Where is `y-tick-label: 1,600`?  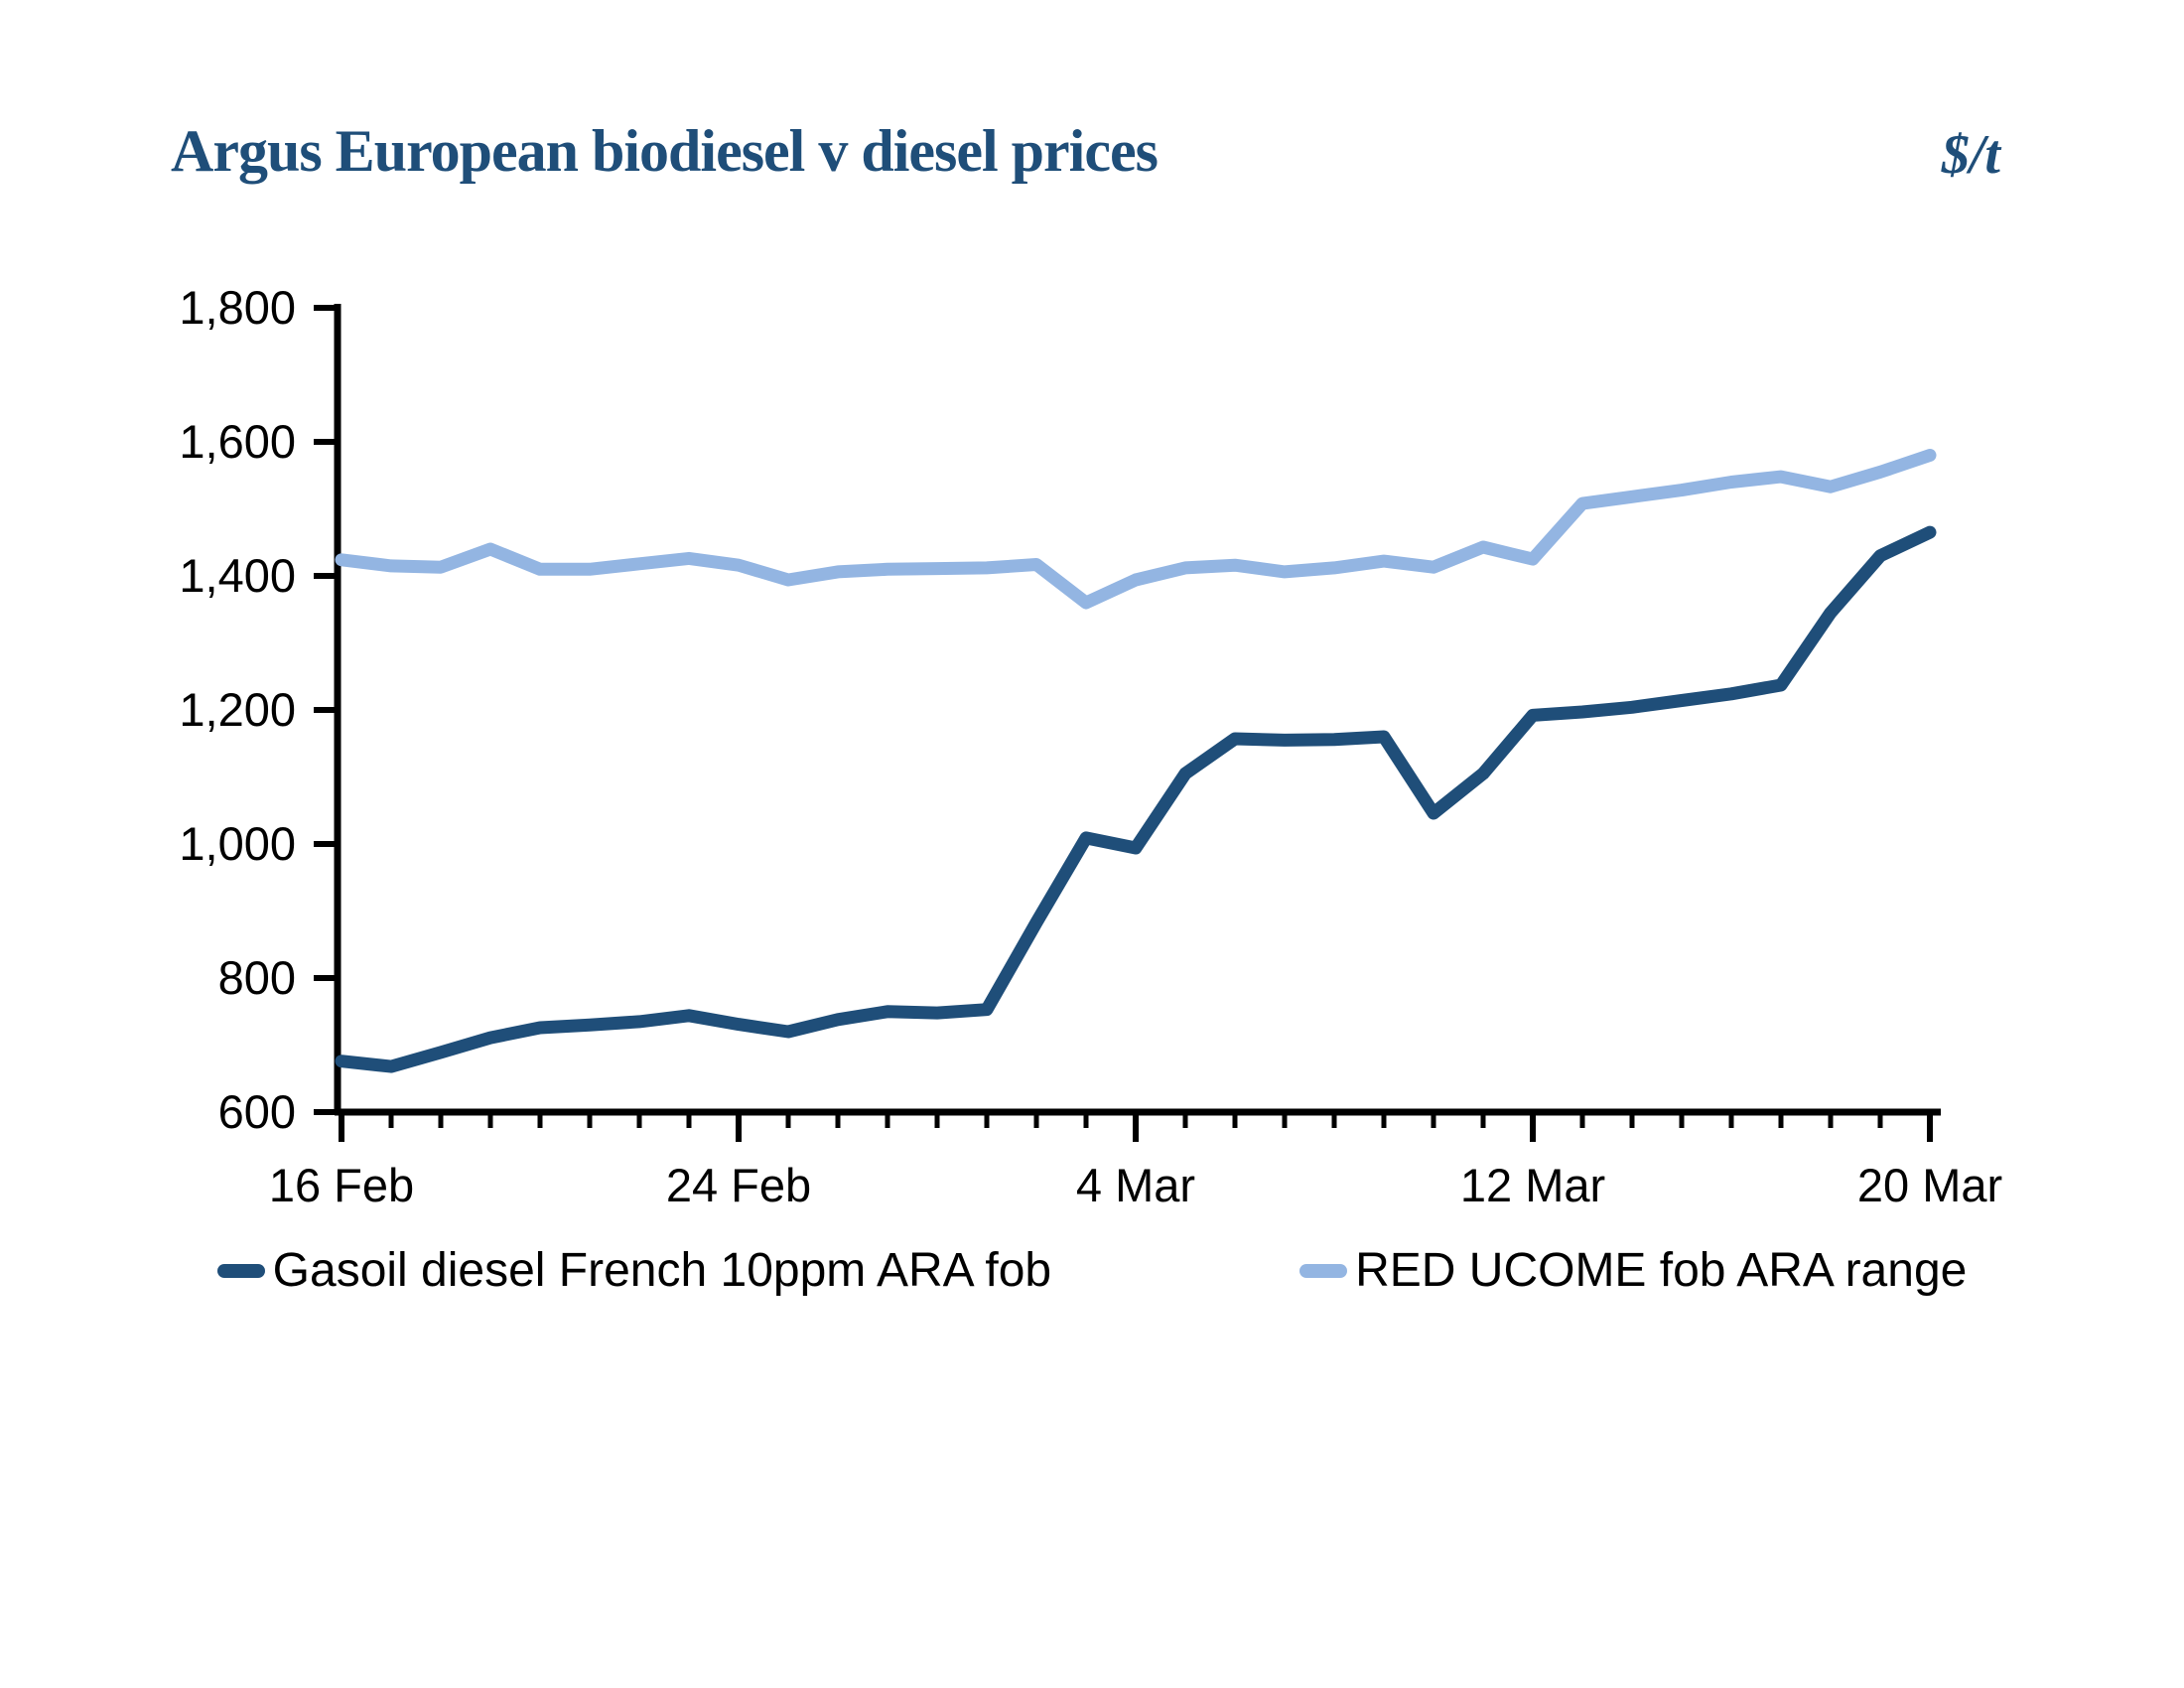
y-tick-label: 1,600 is located at coordinates (237, 441).